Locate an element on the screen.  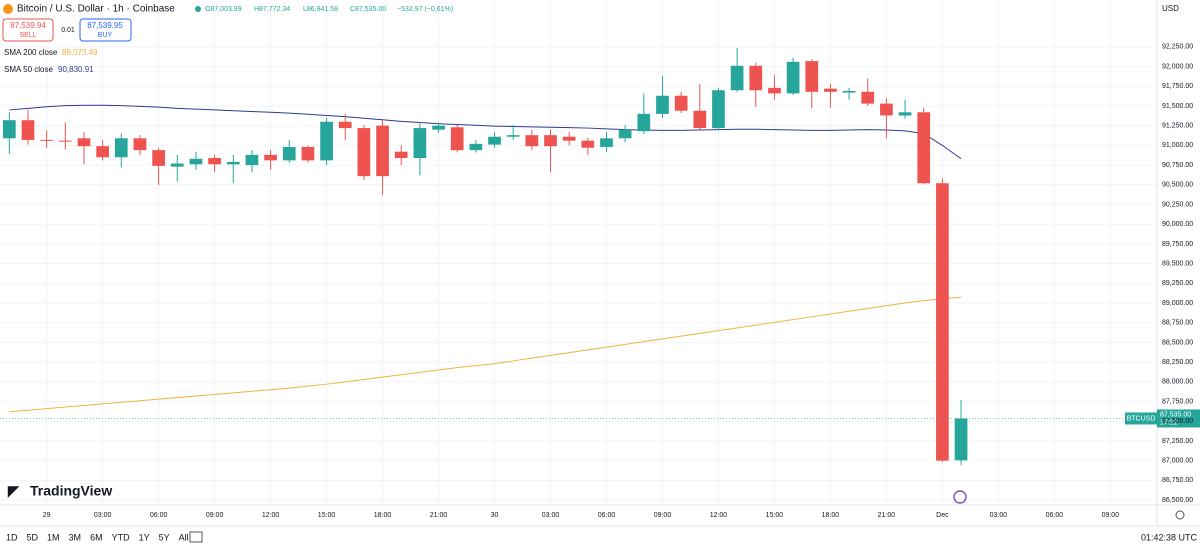
price-tag is located at coordinates (1141, 418).